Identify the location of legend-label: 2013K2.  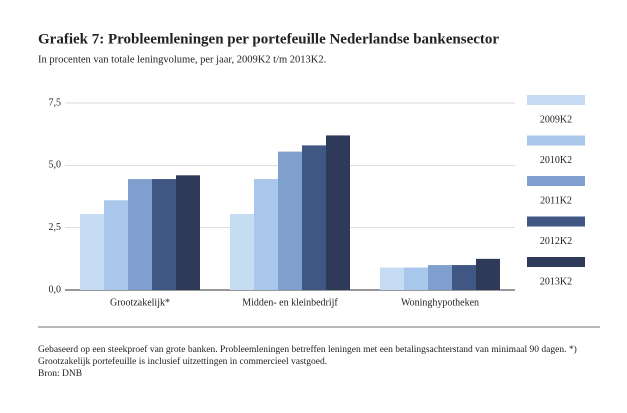
(556, 281).